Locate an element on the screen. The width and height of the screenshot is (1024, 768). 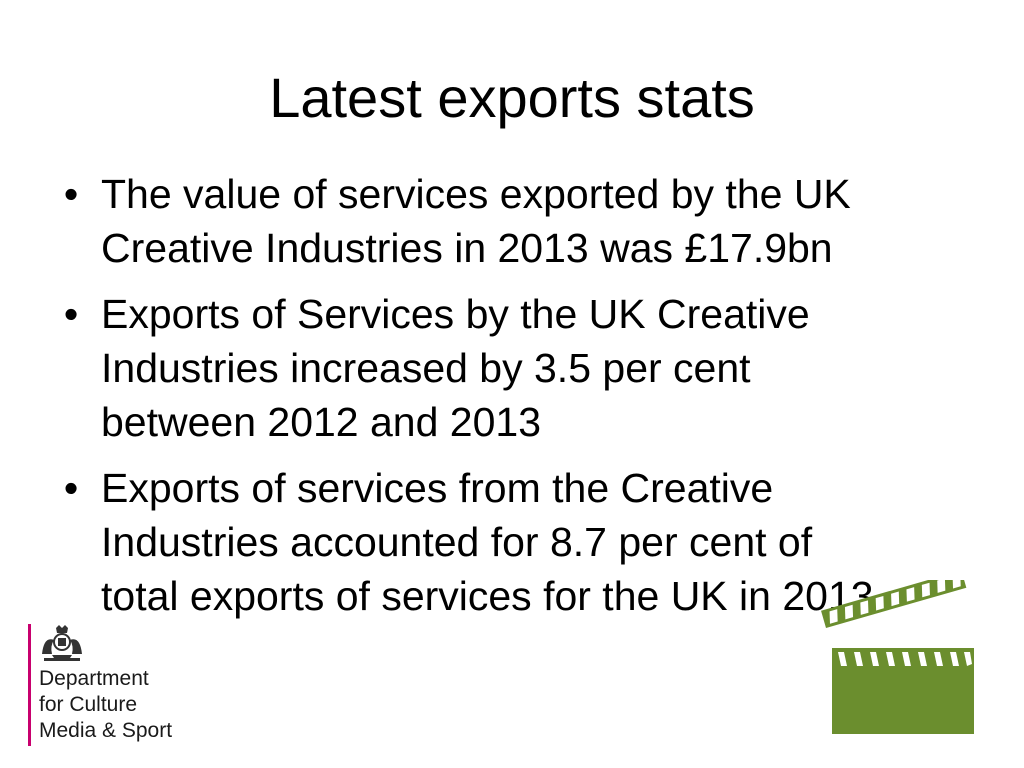
bullet-line: Exports of Services by the UK Creative is located at coordinates (455, 314).